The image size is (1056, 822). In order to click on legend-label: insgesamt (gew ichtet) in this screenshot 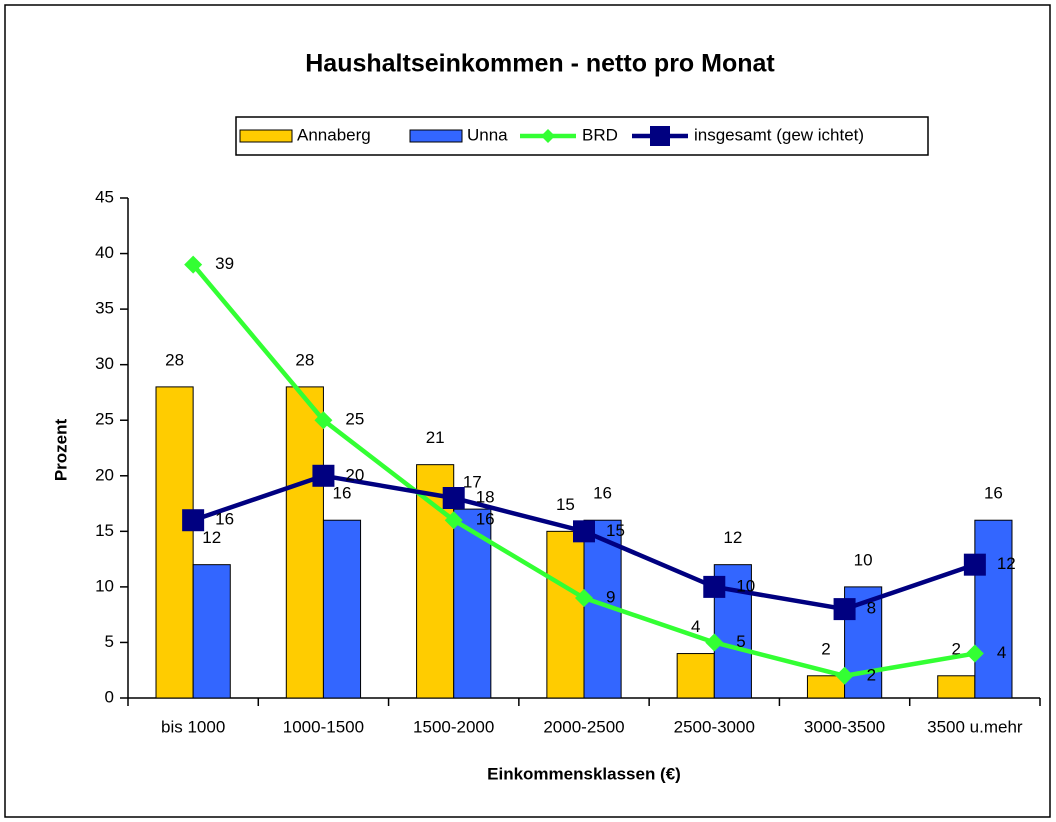, I will do `click(779, 134)`.